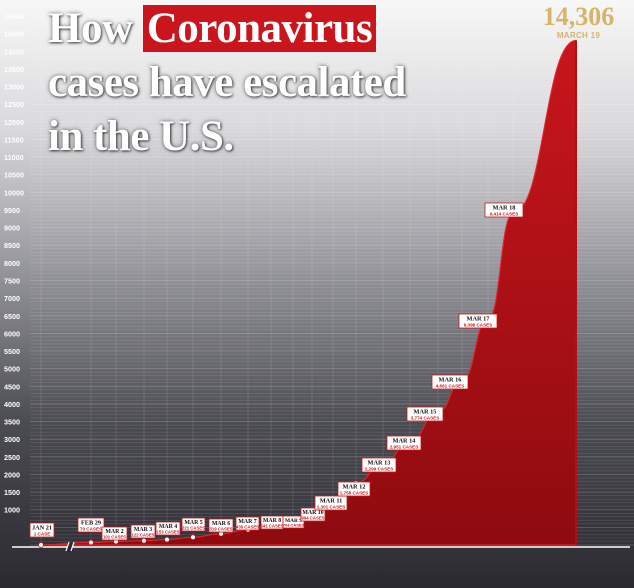 The image size is (634, 588). I want to click on callout: JAN 211 CASE, so click(42, 530).